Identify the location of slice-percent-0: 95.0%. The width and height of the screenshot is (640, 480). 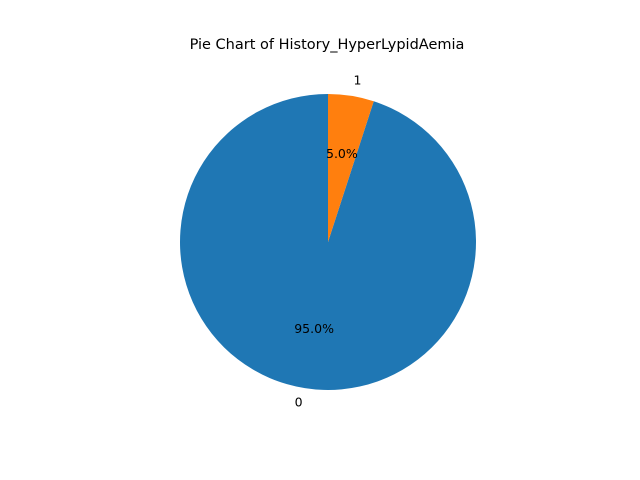
(314, 328).